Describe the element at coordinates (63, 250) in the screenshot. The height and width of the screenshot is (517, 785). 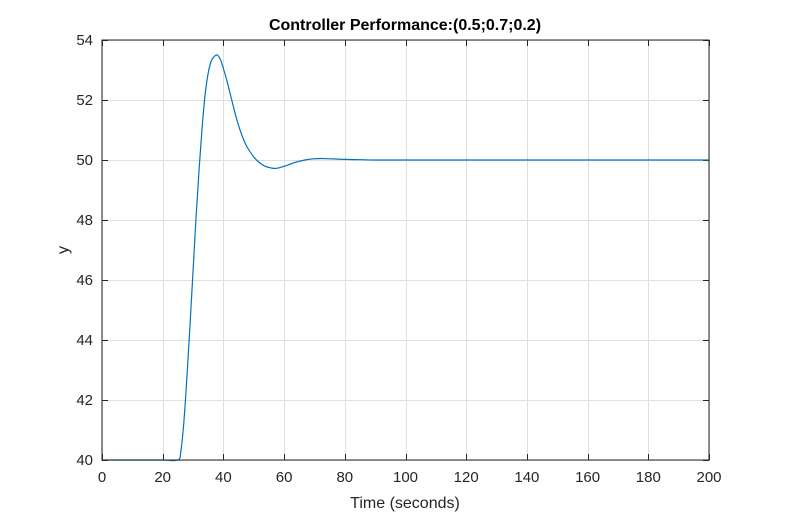
I see `y-axis-label: y` at that location.